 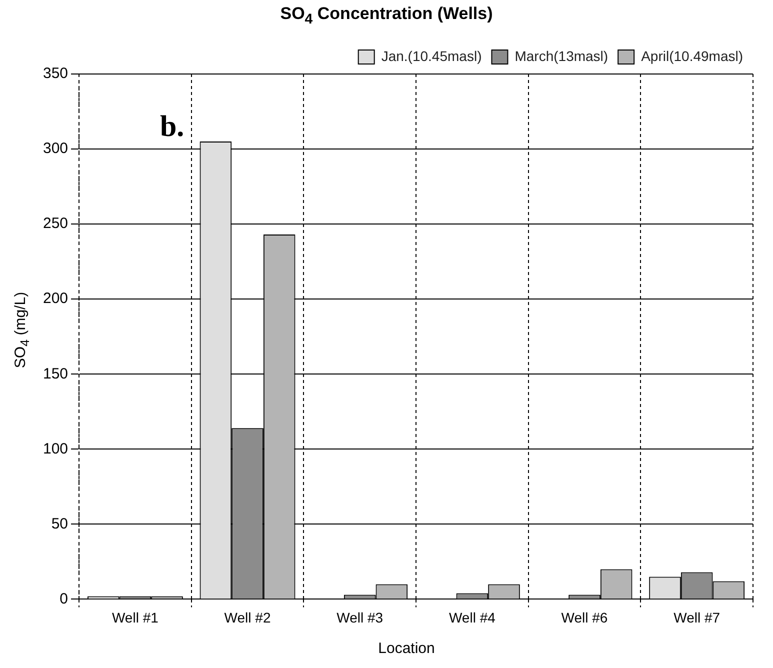 What do you see at coordinates (172, 127) in the screenshot?
I see `annotation: b.` at bounding box center [172, 127].